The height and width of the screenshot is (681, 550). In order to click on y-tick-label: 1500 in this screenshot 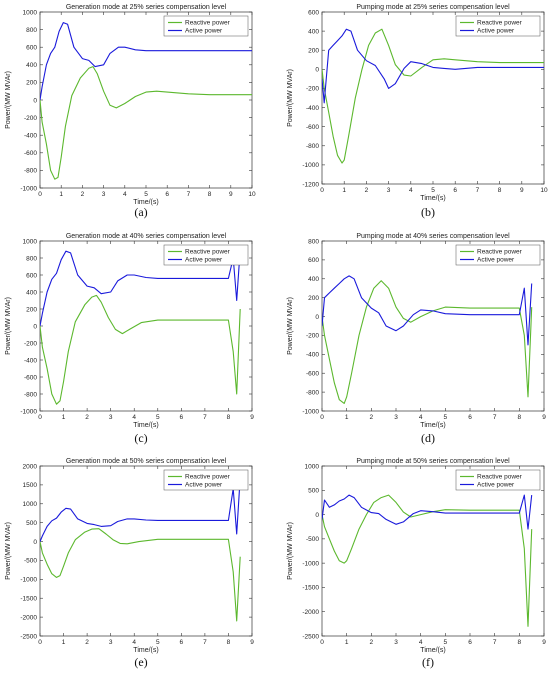, I will do `click(30, 485)`.